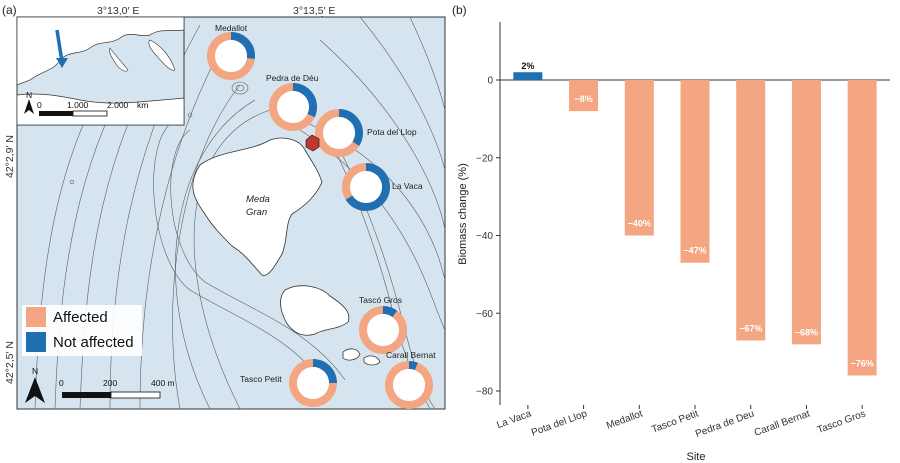 The image size is (900, 463). What do you see at coordinates (463, 214) in the screenshot?
I see `y-axis-title: Biomass change (%)` at bounding box center [463, 214].